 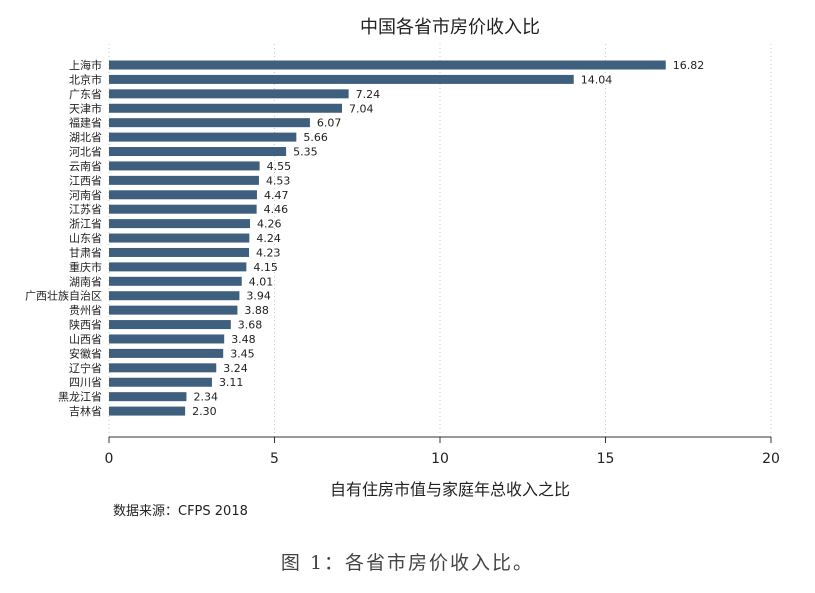 What do you see at coordinates (268, 252) in the screenshot?
I see `value-label: 4.23` at bounding box center [268, 252].